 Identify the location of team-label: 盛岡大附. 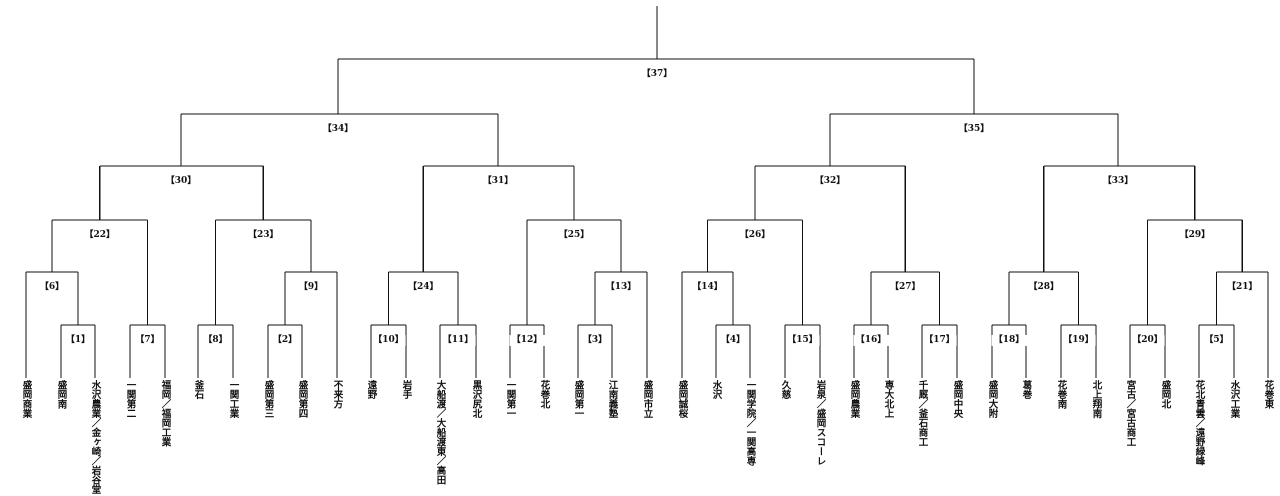
(992, 399).